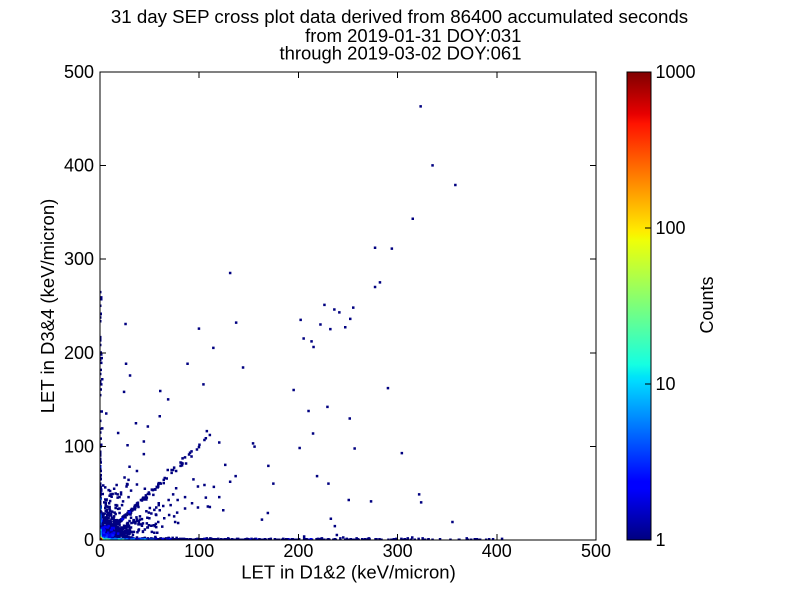 This screenshot has height=600, width=800. Describe the element at coordinates (676, 72) in the screenshot. I see `svg-text: 1000` at that location.